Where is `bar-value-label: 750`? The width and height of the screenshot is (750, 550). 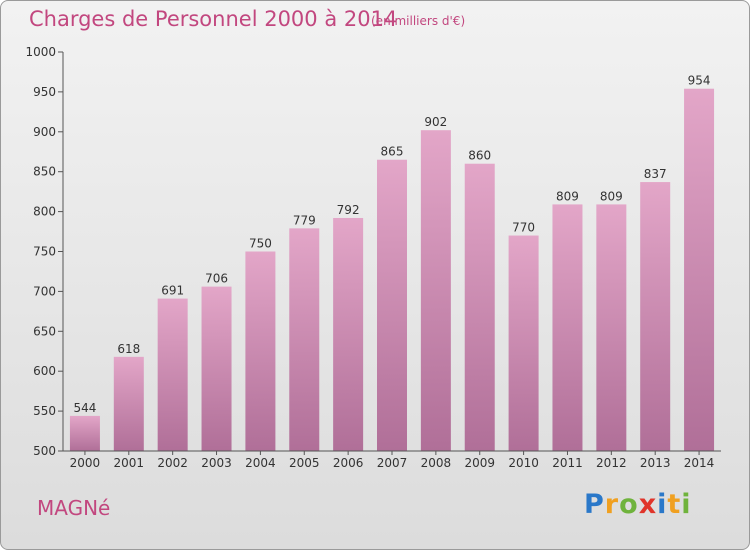
bar-value-label: 750 is located at coordinates (260, 244).